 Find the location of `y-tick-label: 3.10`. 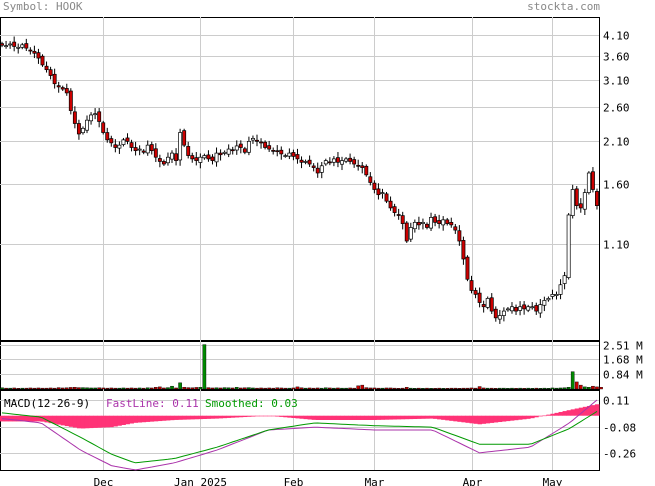

y-tick-label: 3.10 is located at coordinates (616, 81).